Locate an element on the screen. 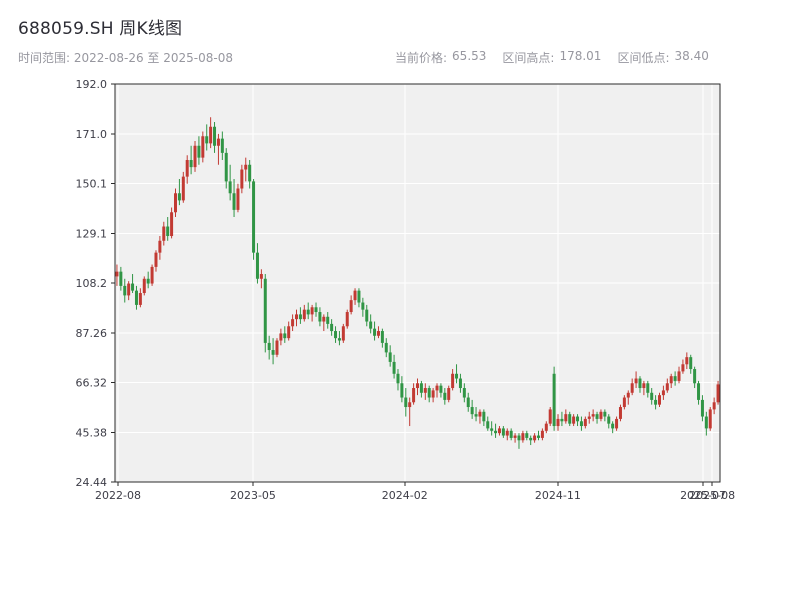 This screenshot has height=600, width=800. y-tick-label: 150.1 is located at coordinates (92, 184).